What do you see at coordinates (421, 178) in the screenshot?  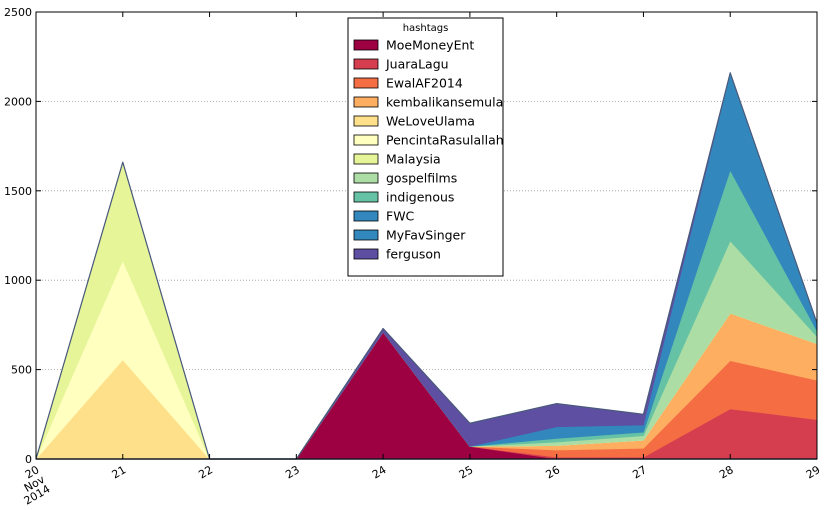 I see `legend-label-gospelfilms: gospelfilms` at bounding box center [421, 178].